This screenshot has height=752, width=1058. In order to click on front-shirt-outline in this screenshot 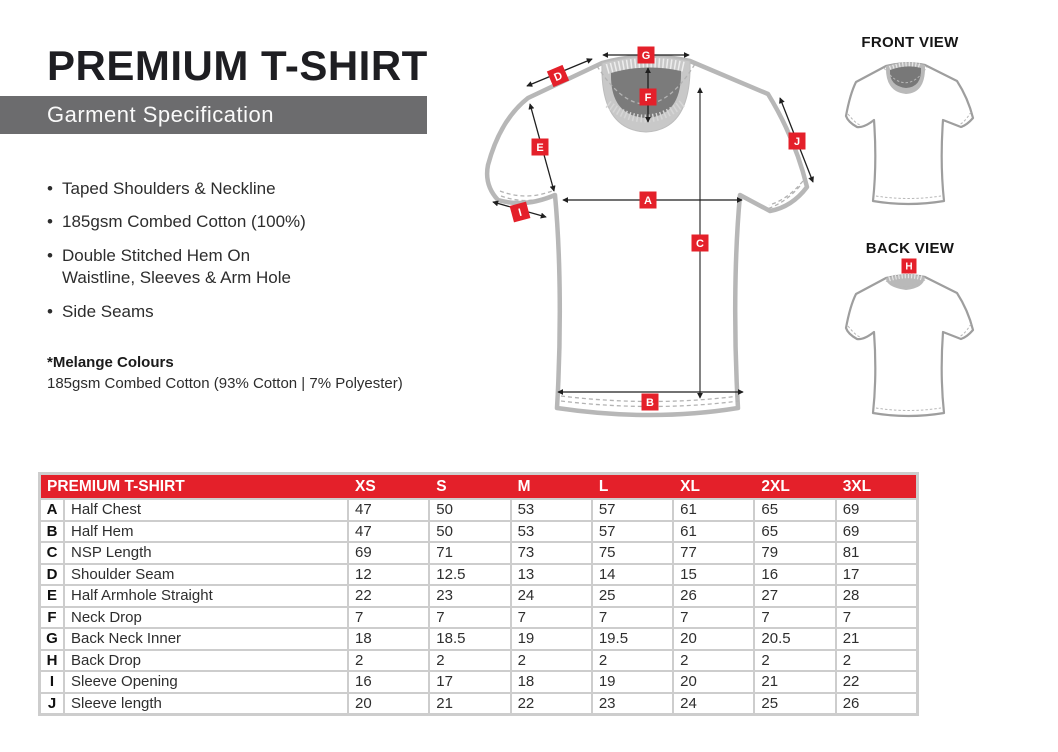, I will do `click(909, 134)`.